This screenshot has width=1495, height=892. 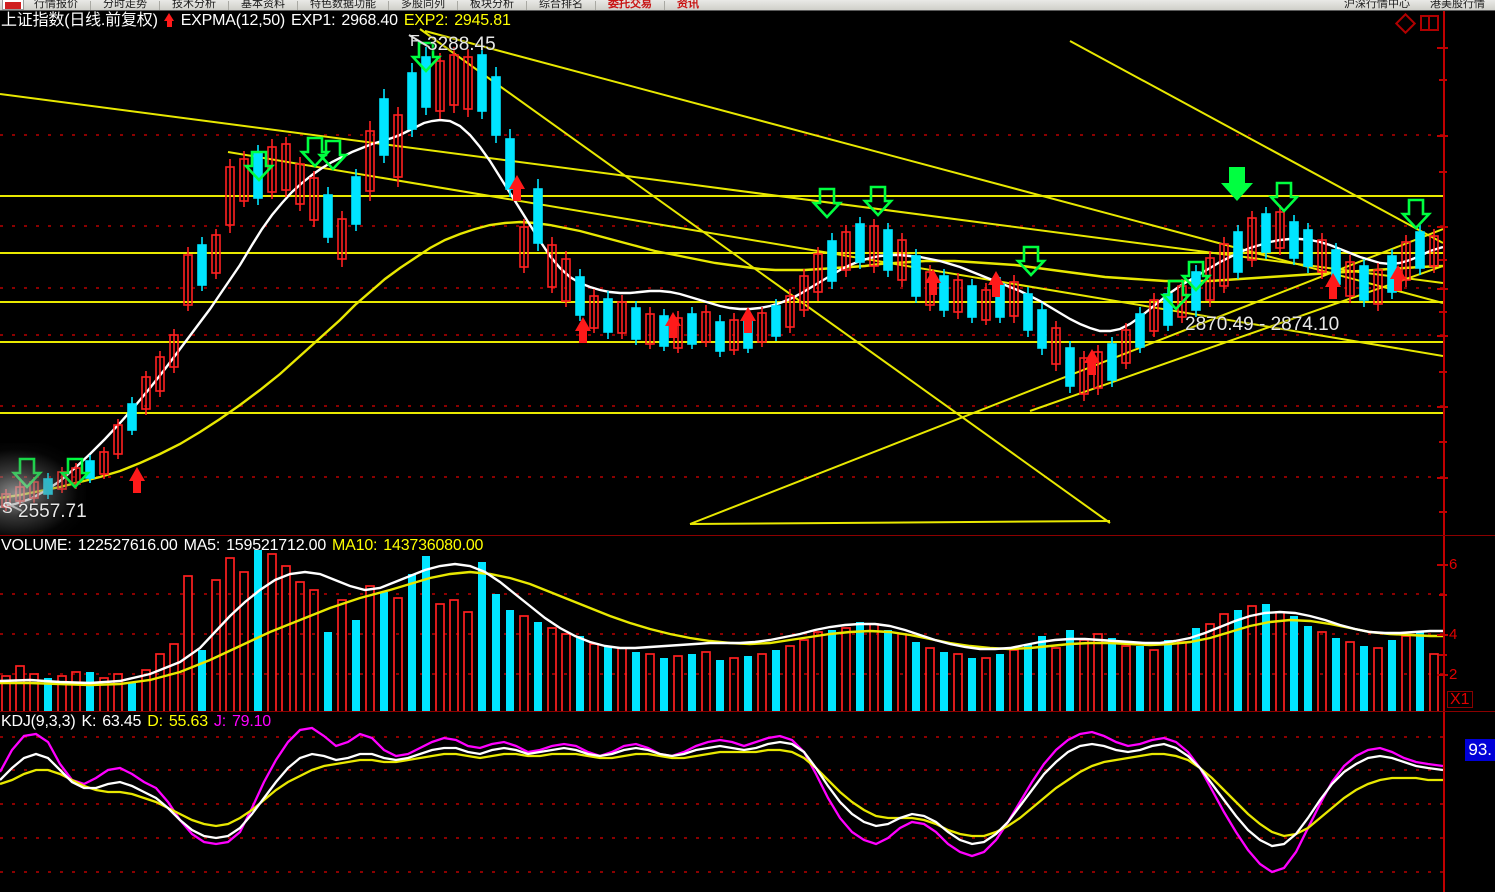 I want to click on volume-label: VOLUME:, so click(x=36, y=545).